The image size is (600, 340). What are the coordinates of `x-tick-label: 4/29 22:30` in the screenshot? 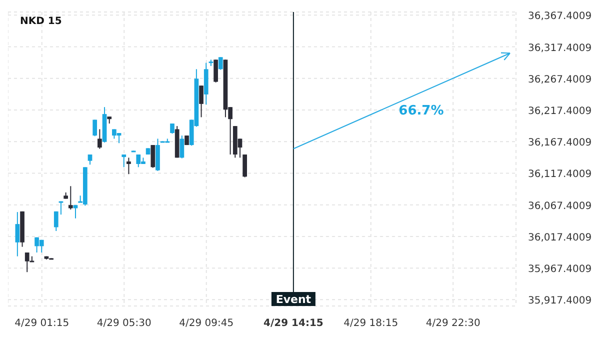 It's located at (453, 323).